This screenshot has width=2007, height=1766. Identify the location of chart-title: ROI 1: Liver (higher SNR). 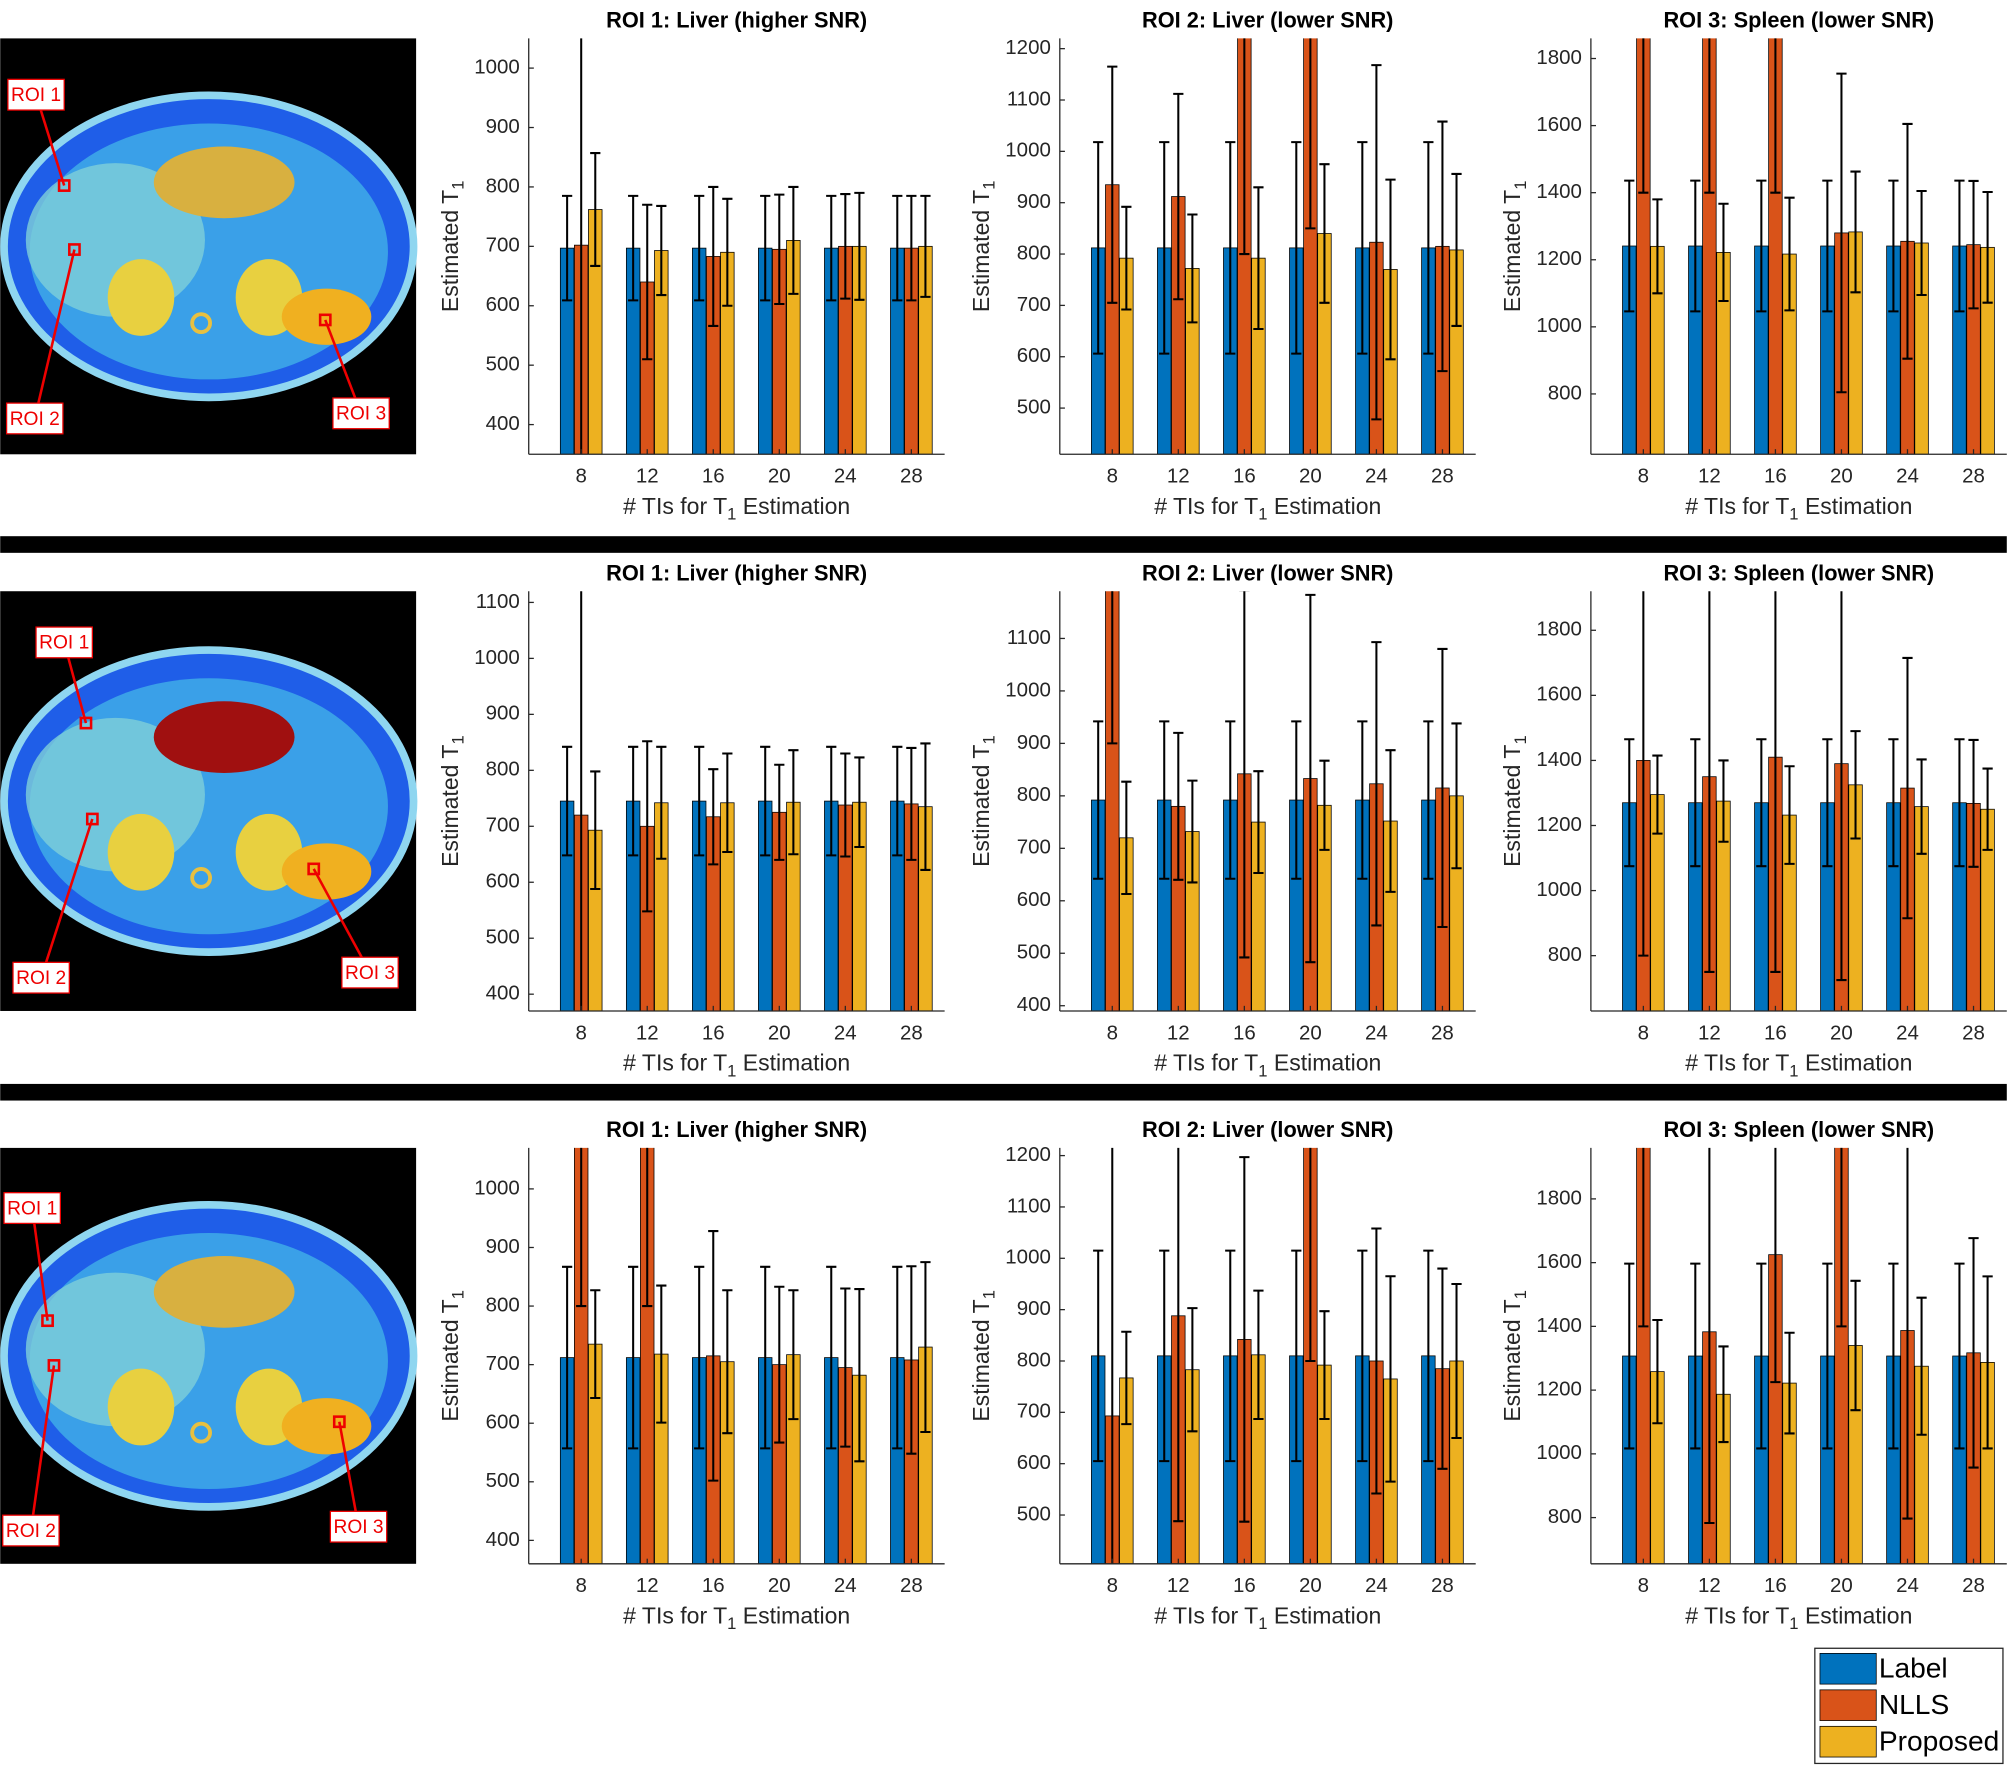
(736, 572).